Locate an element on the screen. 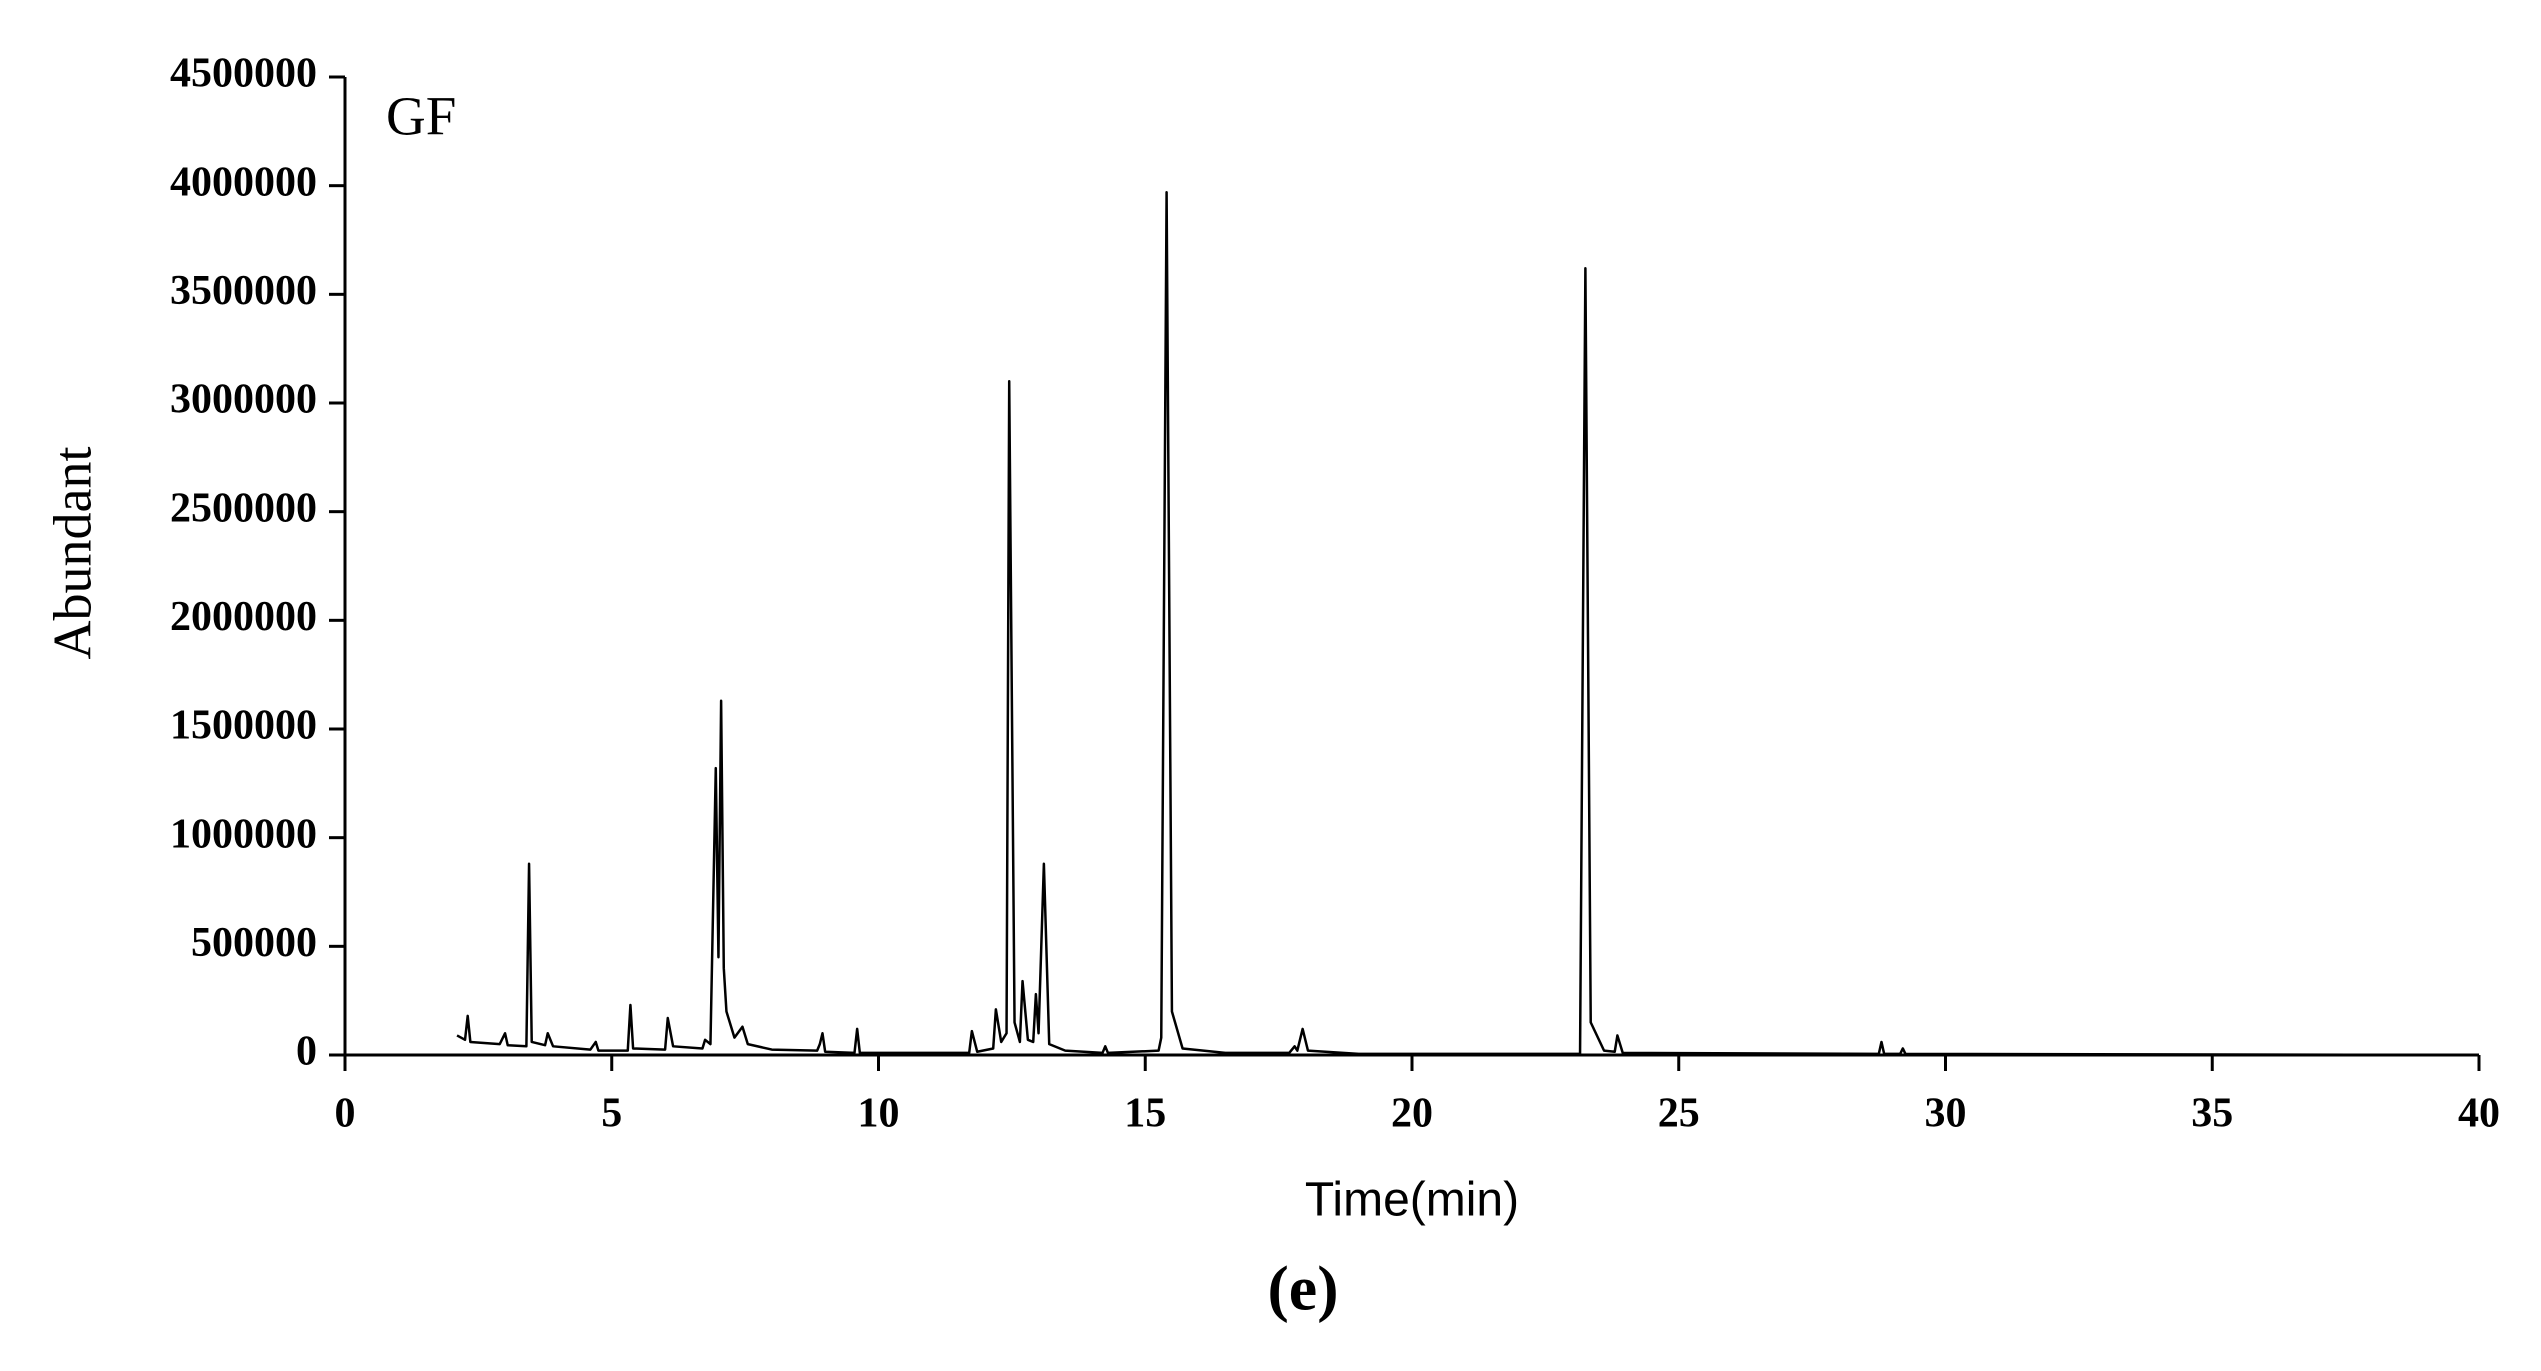 The width and height of the screenshot is (2541, 1371). x-tick-label: 40 is located at coordinates (2479, 1114).